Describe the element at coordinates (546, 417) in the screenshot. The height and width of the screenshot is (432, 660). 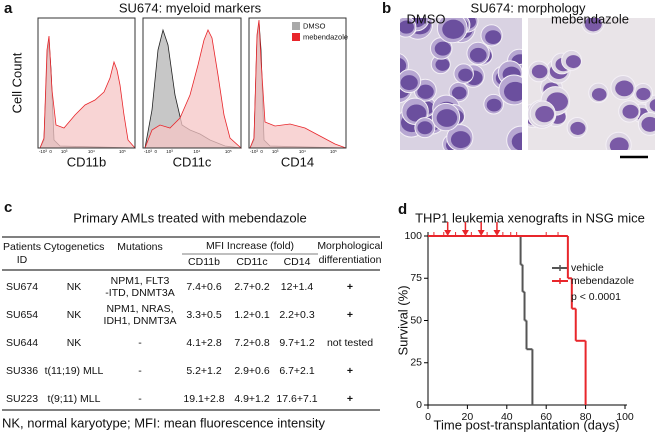
I see `x-tick-label: 60` at that location.